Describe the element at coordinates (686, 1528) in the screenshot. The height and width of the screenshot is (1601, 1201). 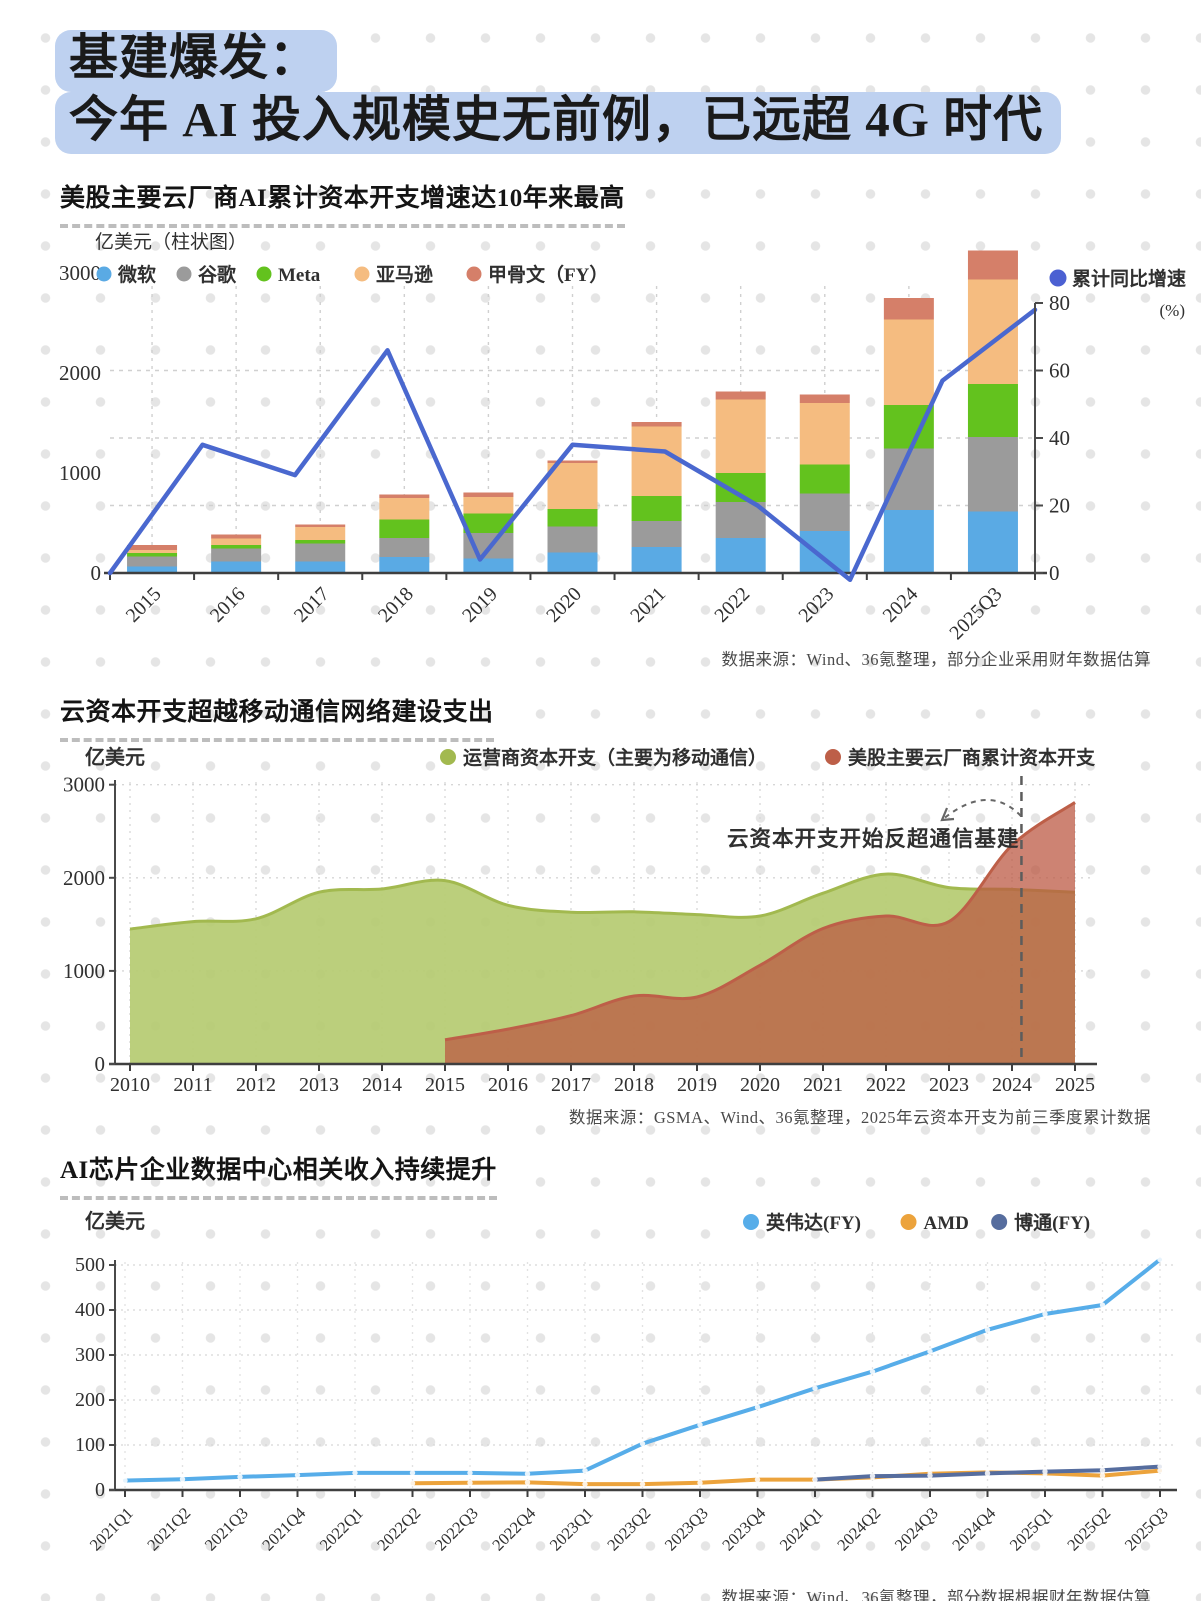
I see `svg-text: 2023Q3` at that location.